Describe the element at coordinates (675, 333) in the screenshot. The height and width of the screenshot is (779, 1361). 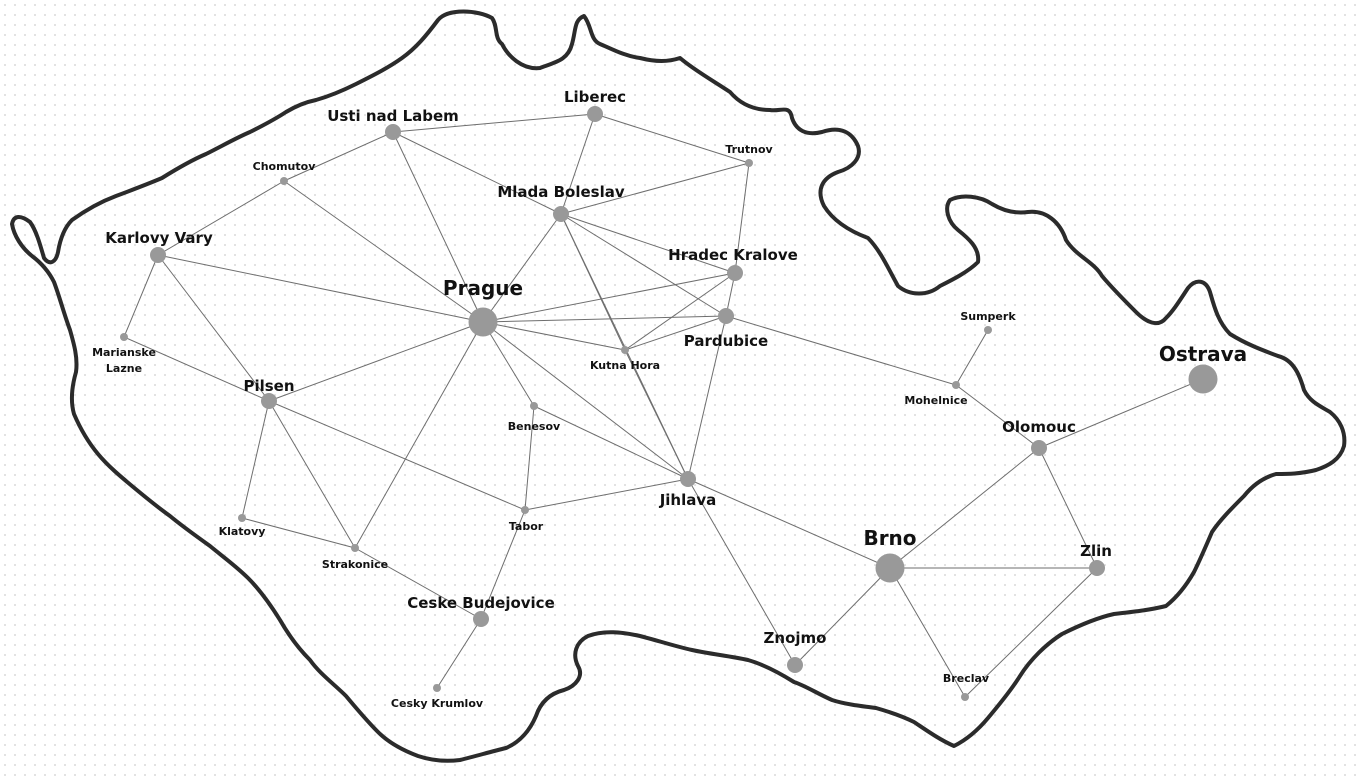
I see `connection-pardubice-kutna` at that location.